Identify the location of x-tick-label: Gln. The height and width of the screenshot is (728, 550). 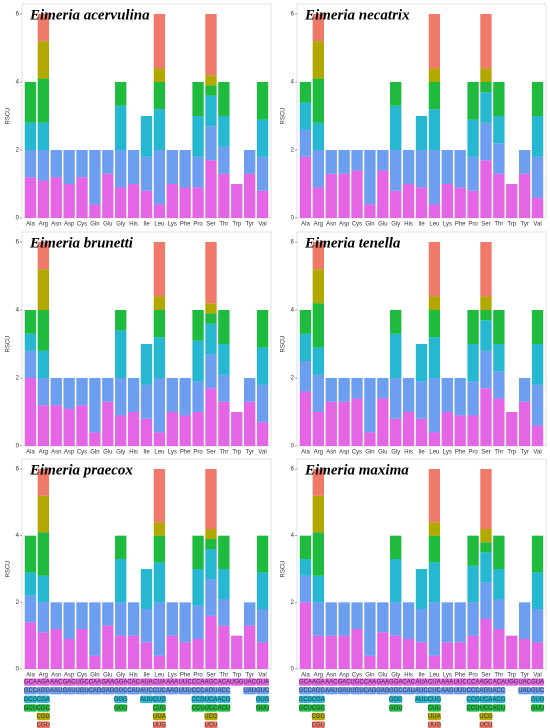
(94, 453).